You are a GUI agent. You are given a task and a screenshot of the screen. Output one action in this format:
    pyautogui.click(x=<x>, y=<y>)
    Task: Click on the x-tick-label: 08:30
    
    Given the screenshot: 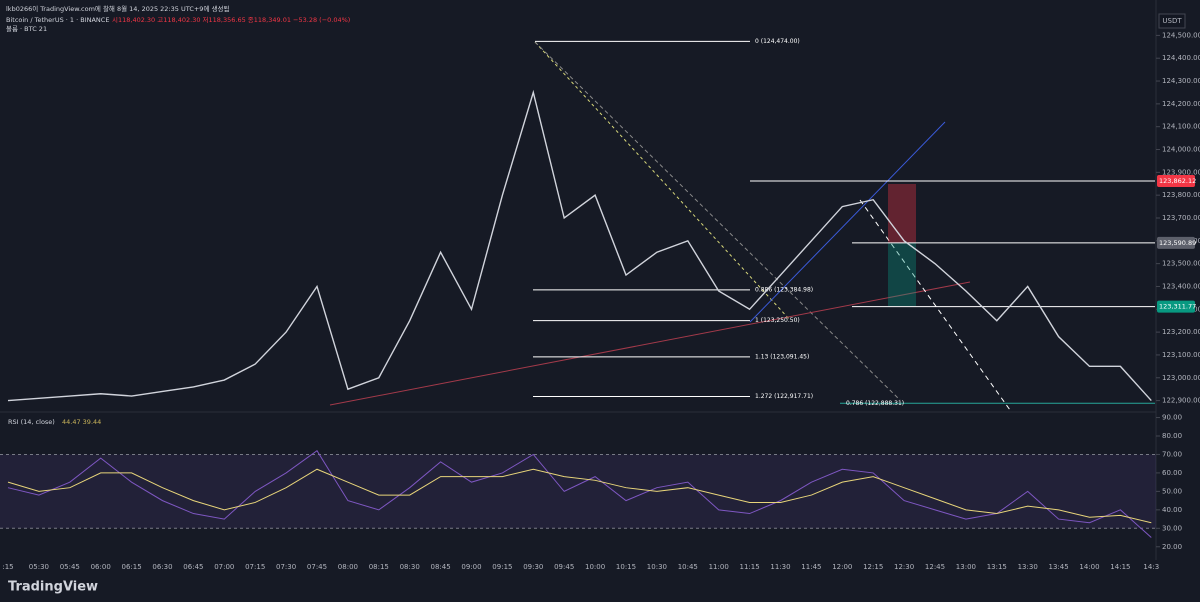 What is the action you would take?
    pyautogui.click(x=410, y=567)
    